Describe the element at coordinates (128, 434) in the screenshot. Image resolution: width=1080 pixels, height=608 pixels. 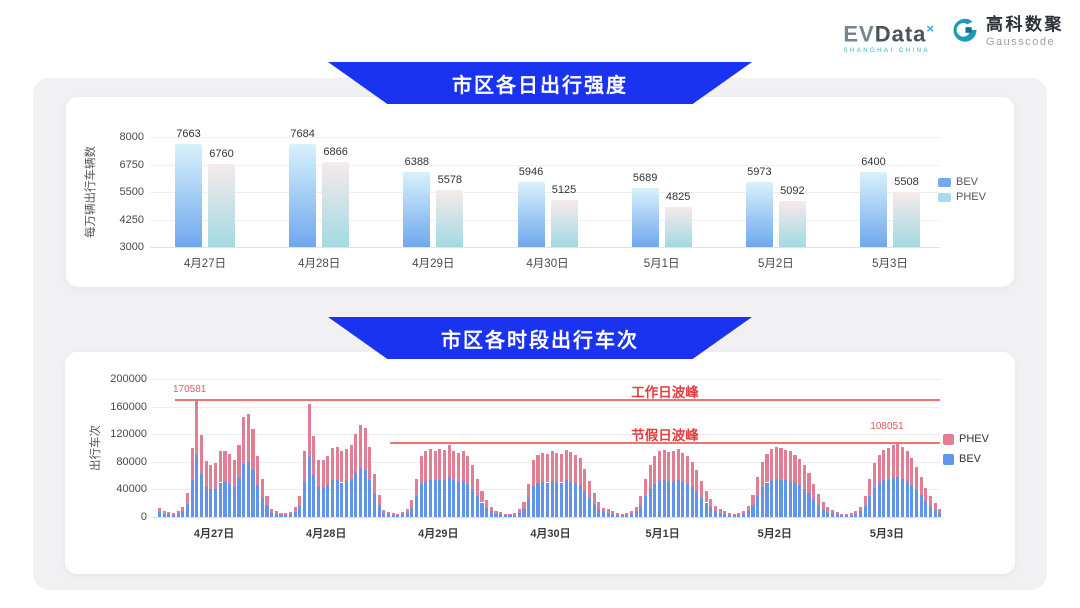
I see `y-tick-label: 120000` at that location.